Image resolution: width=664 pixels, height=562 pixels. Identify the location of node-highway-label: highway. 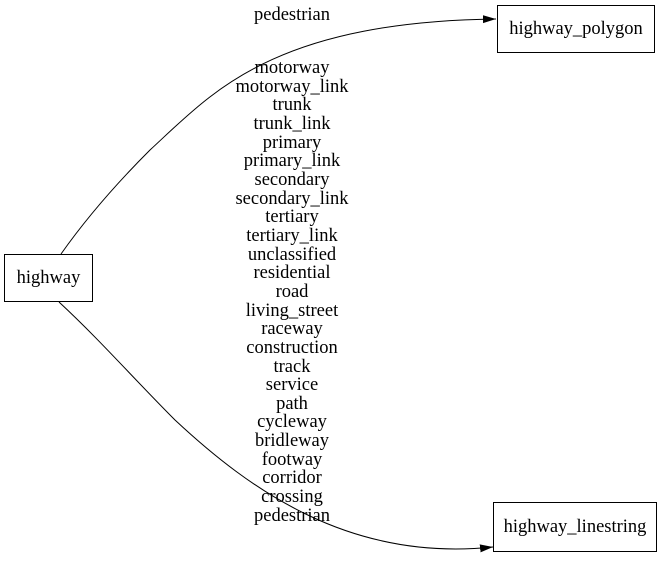
(48, 277).